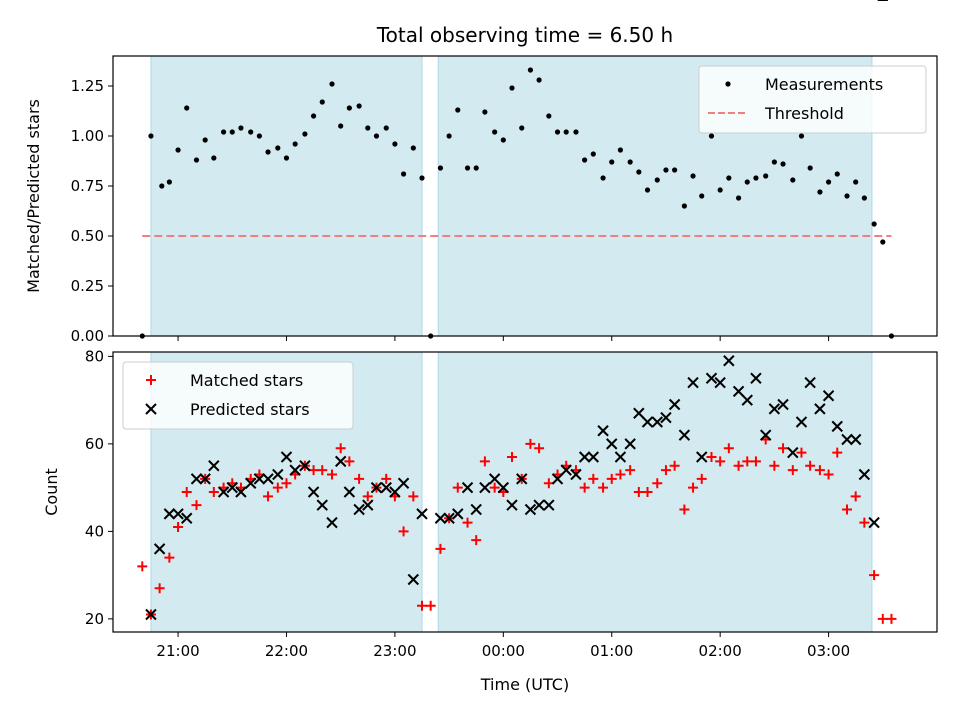 The image size is (960, 720). I want to click on y-tick-label: 20, so click(94, 619).